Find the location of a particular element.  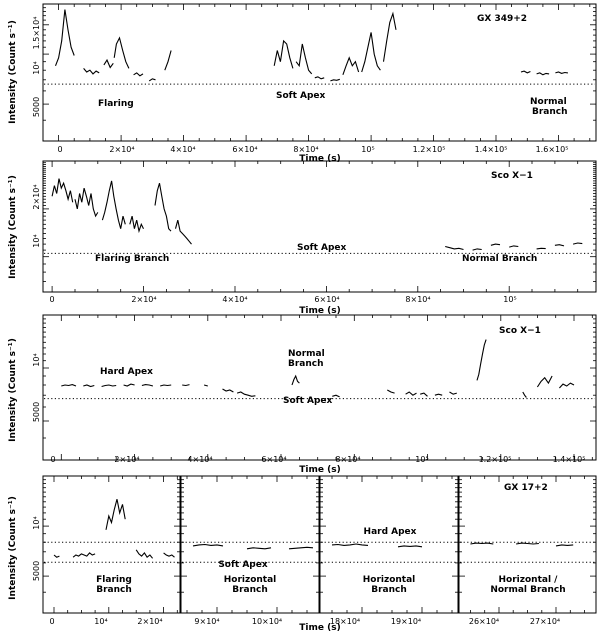

x-tick-labels: 0 10⁴ 2×10⁴ is located at coordinates (105, 621).